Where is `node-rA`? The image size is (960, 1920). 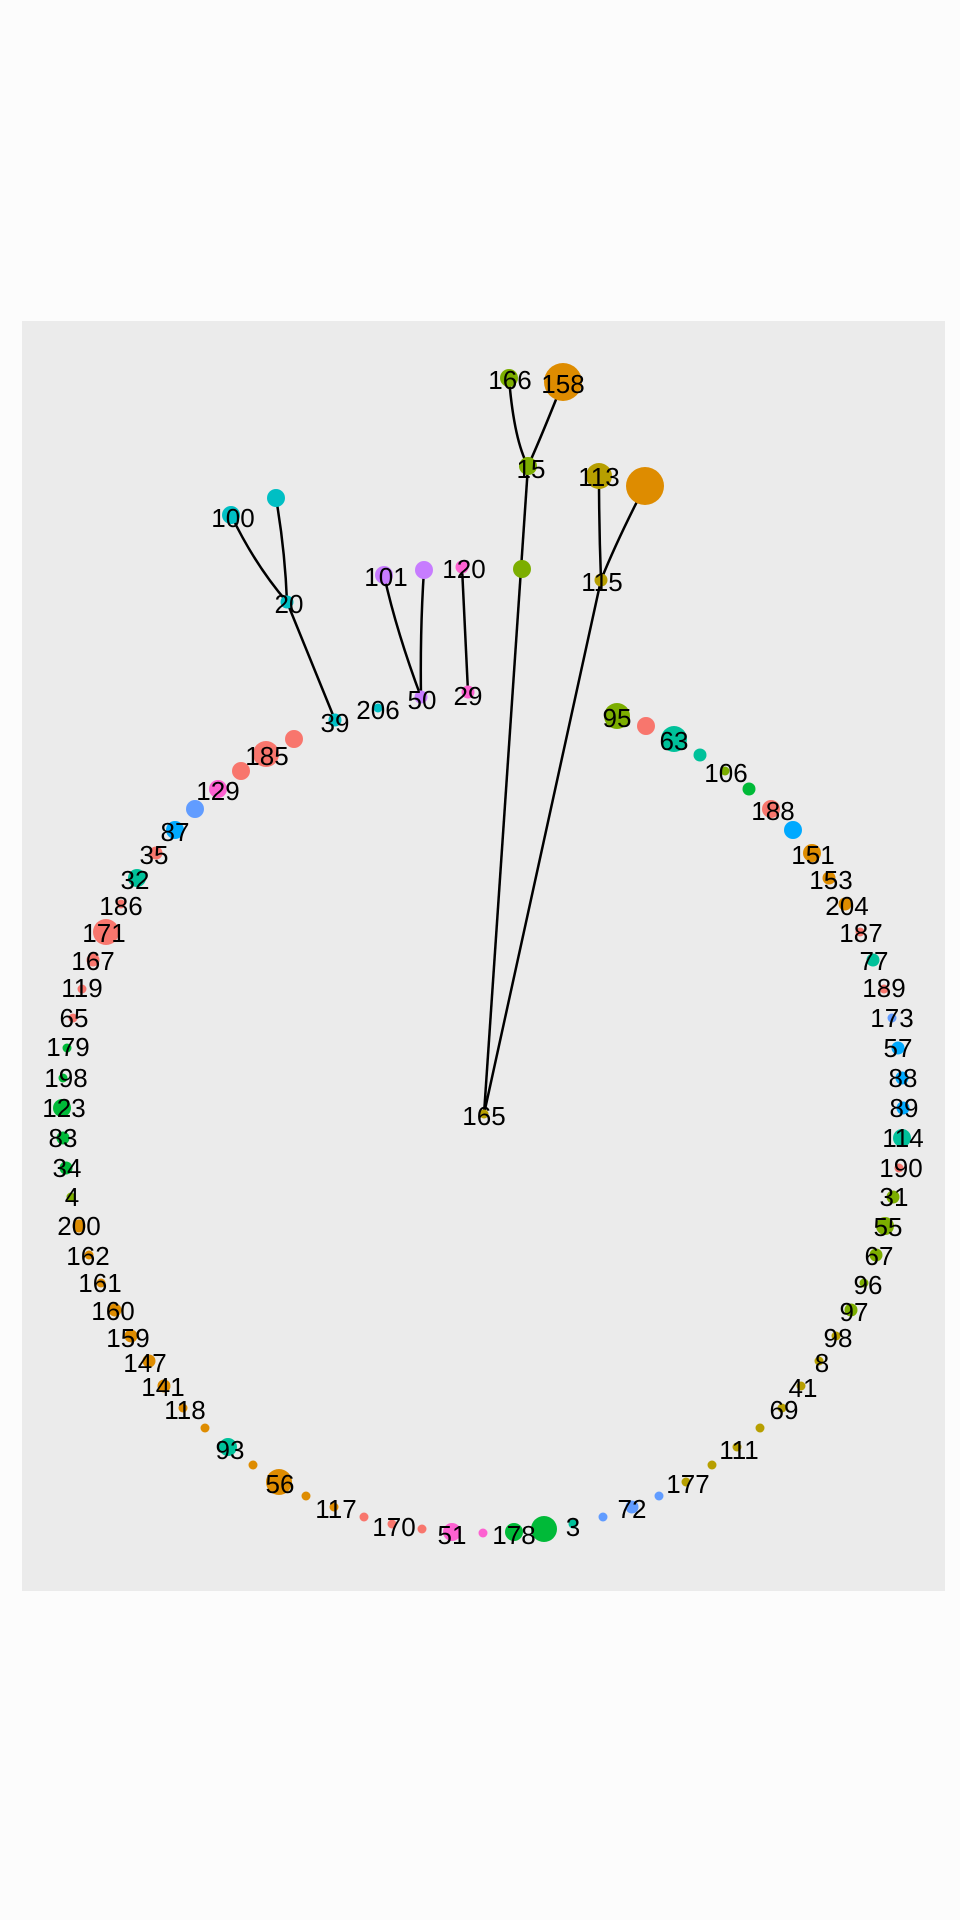 node-rA is located at coordinates (294, 739).